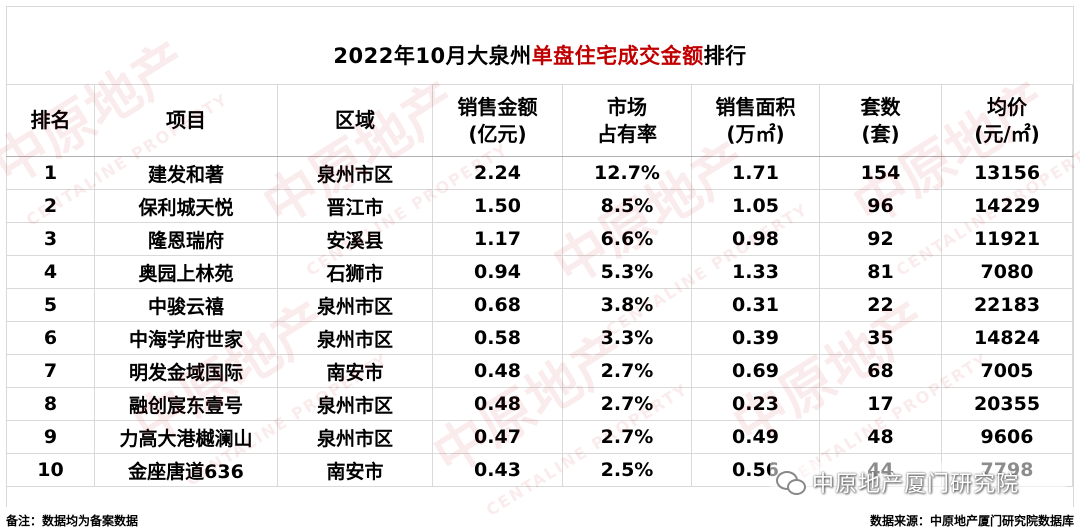 This screenshot has width=1080, height=529. I want to click on page-title: 2022年10月大泉州单盘住宅成交金额排行, so click(540, 55).